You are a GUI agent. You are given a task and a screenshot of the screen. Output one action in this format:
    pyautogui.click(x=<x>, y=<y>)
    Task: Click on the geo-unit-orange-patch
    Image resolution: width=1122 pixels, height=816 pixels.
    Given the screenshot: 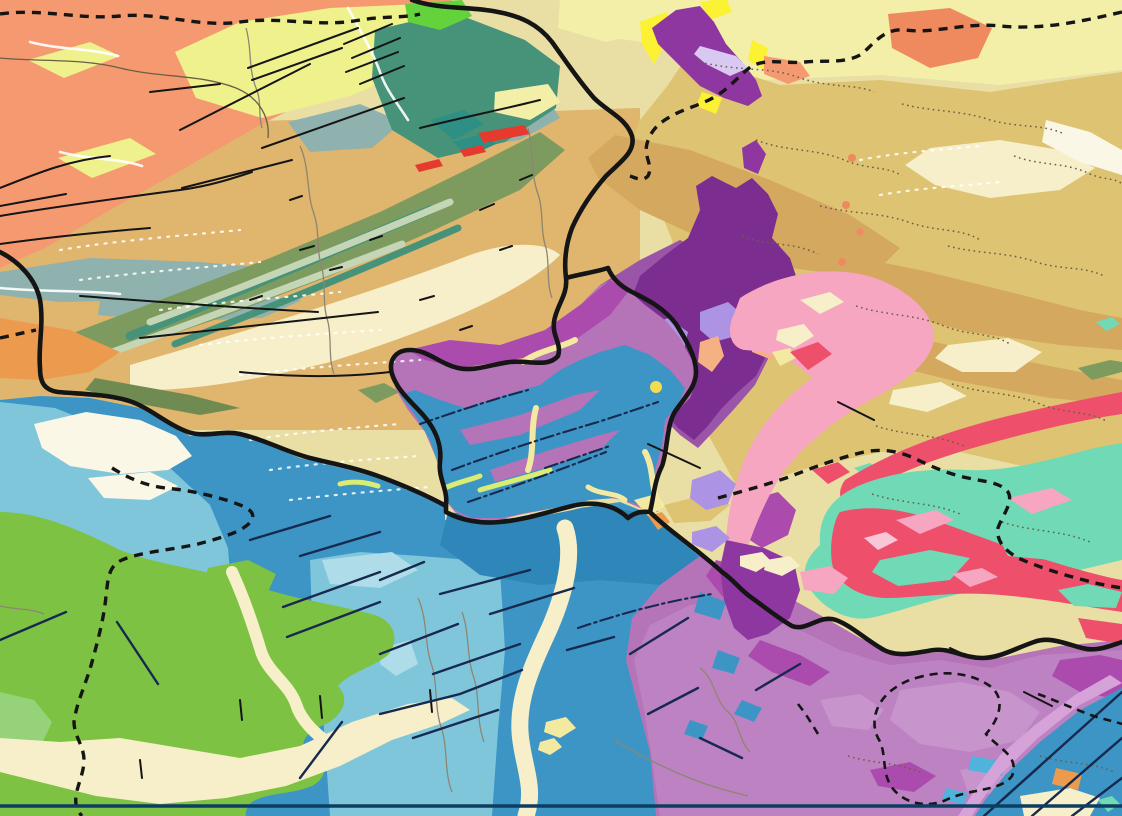 What is the action you would take?
    pyautogui.click(x=1067, y=779)
    